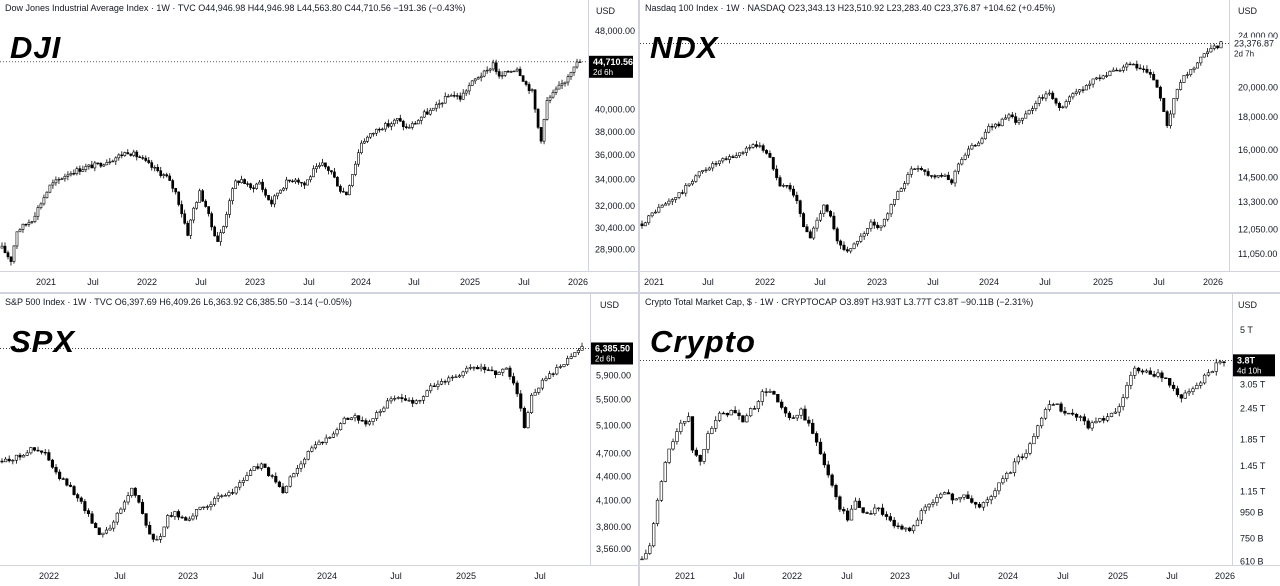 Image resolution: width=1280 pixels, height=586 pixels. Describe the element at coordinates (610, 305) in the screenshot. I see `spx-currency-label: USD` at that location.